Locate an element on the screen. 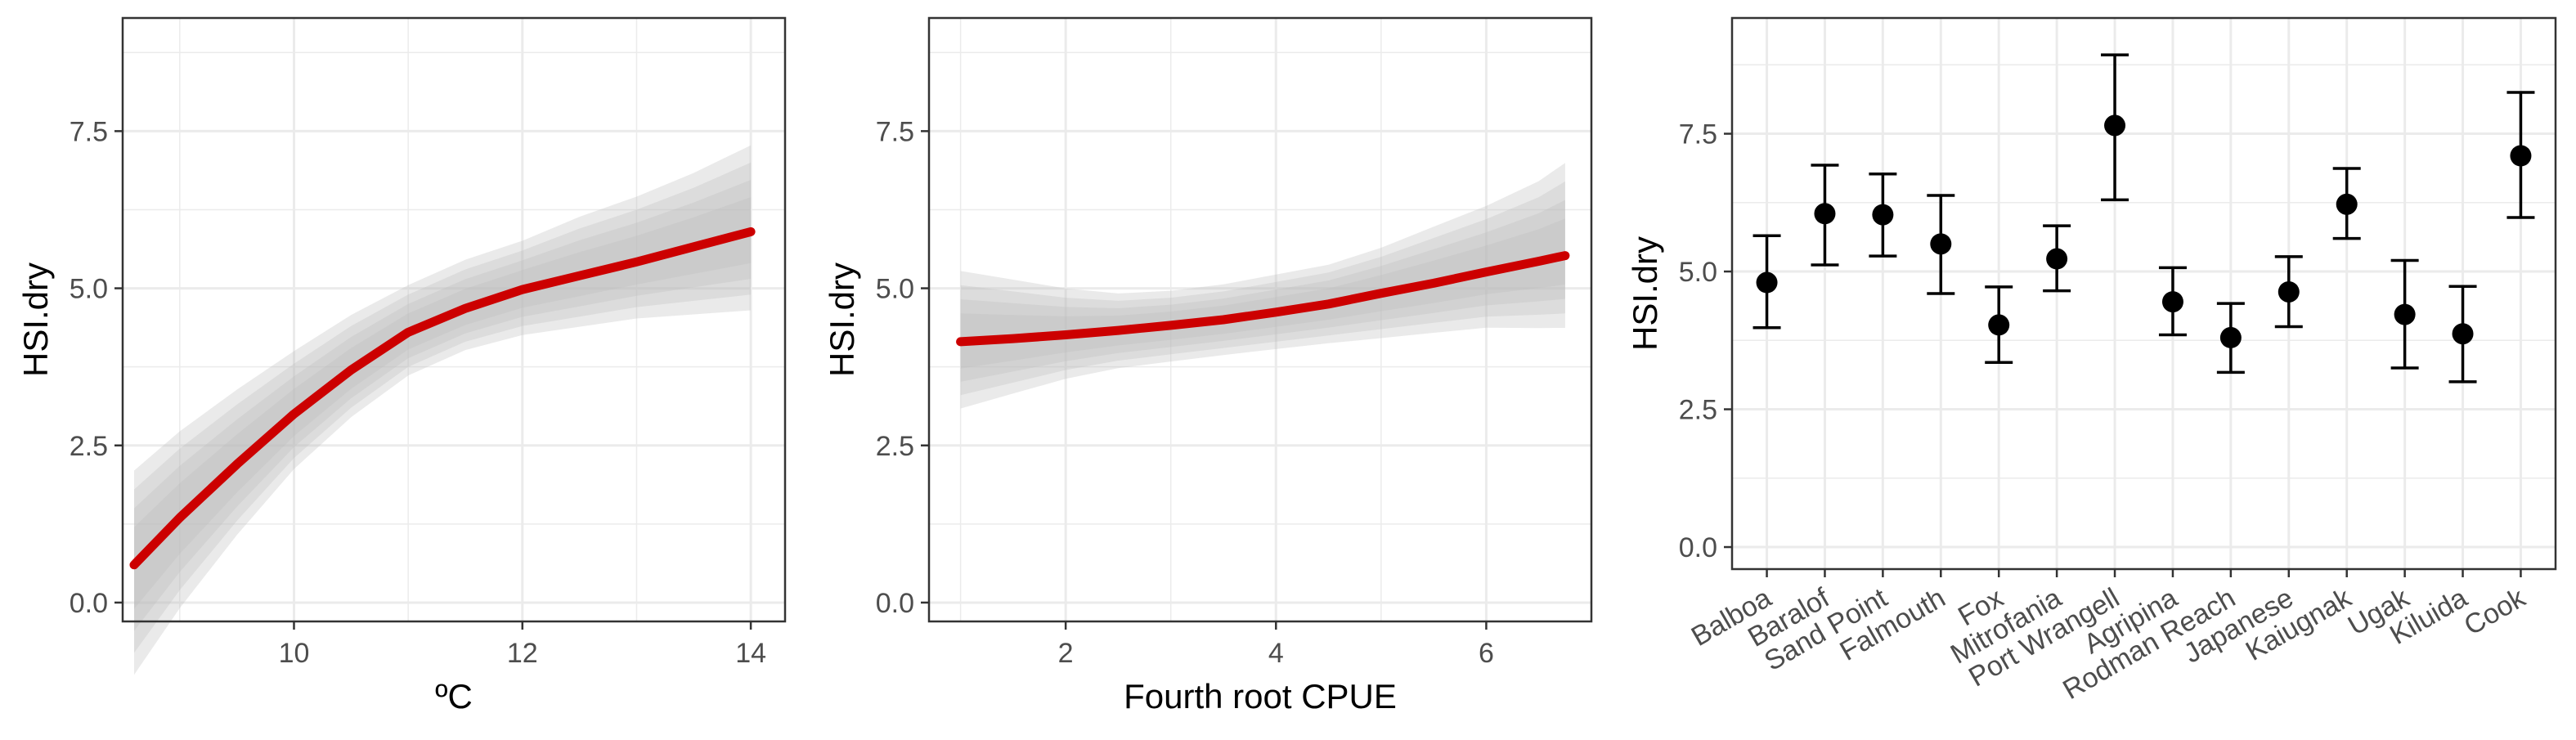 The height and width of the screenshot is (740, 2576). x-tick-label: 2 is located at coordinates (1066, 654).